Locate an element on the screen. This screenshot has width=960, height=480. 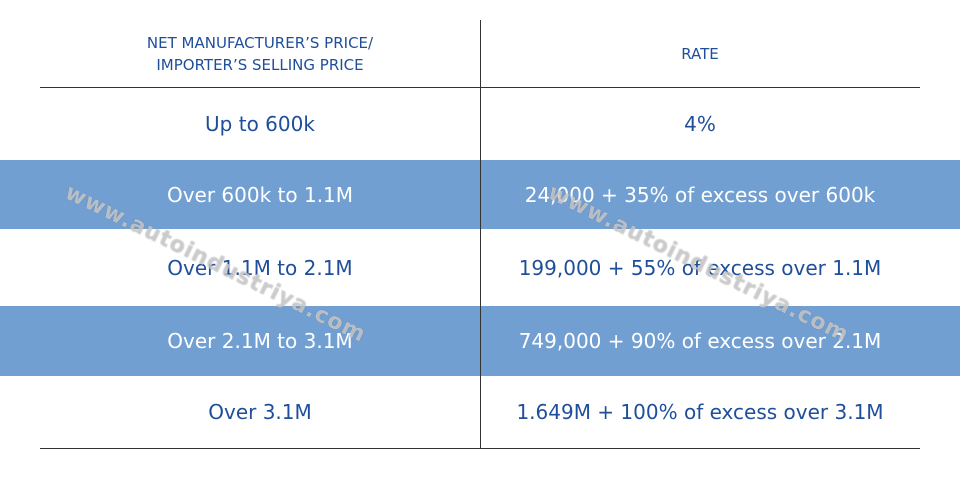
header-cell: RATE is located at coordinates (700, 53).